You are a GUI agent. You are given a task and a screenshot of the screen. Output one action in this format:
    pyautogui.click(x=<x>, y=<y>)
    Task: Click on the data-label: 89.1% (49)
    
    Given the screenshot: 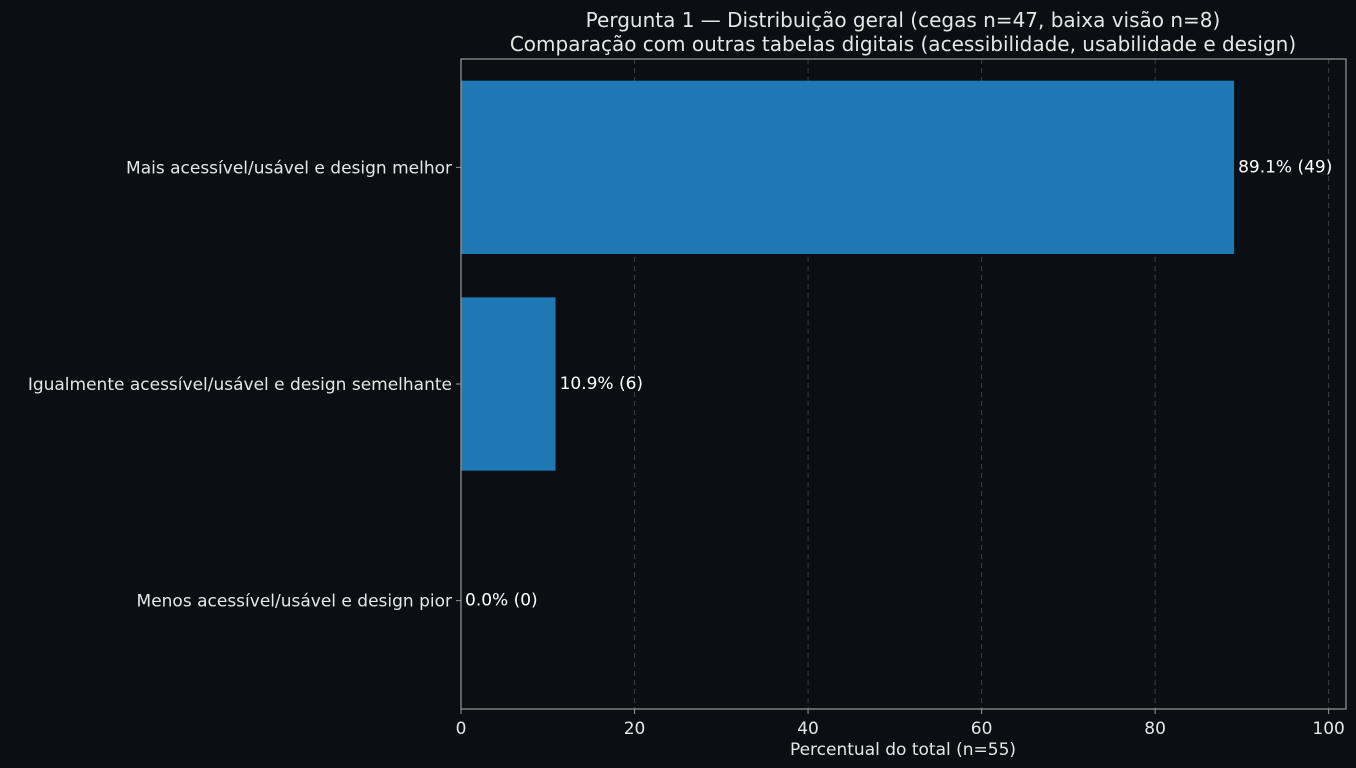 What is the action you would take?
    pyautogui.click(x=1285, y=167)
    